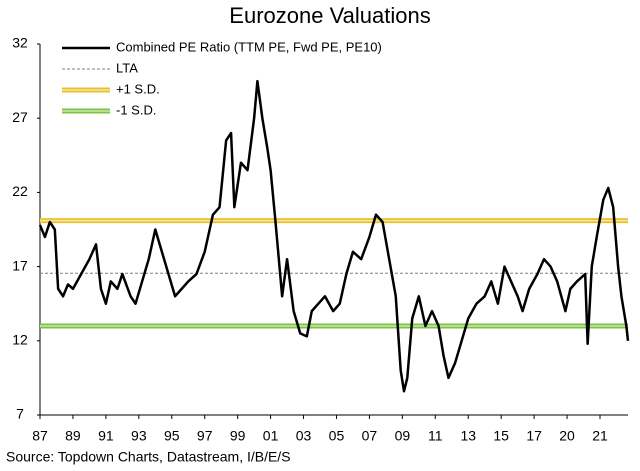 This screenshot has height=471, width=640. I want to click on y-tick-label: 12, so click(20, 340).